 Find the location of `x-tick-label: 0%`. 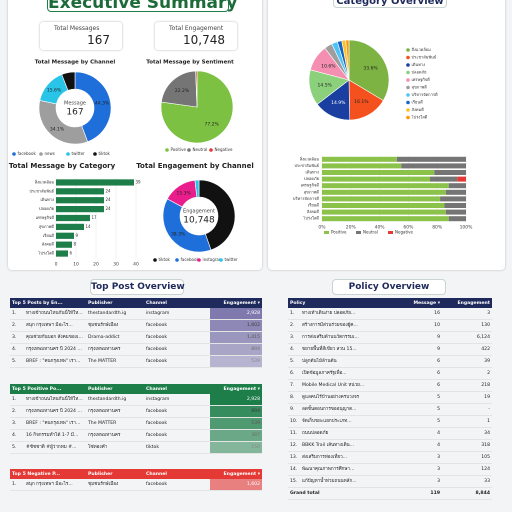

x-tick-label: 0% is located at coordinates (322, 228).